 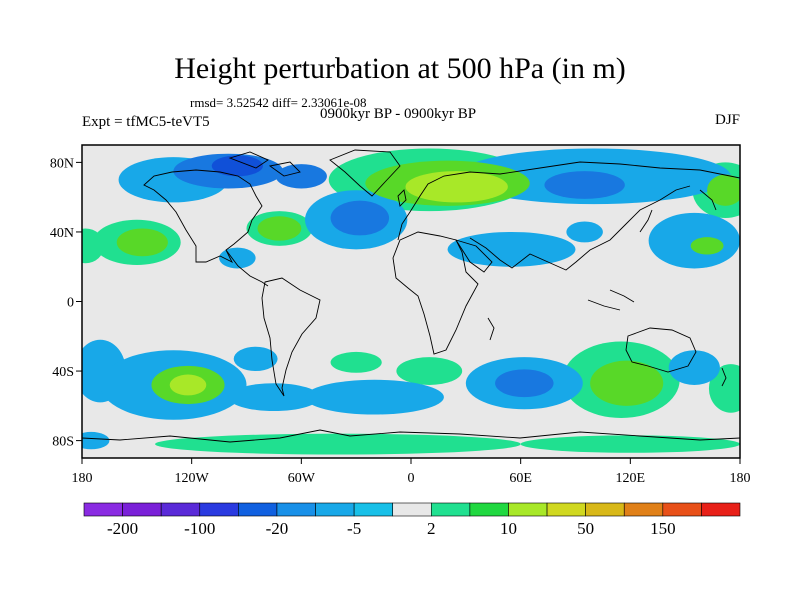 I want to click on stats-label: rmsd= 3.52542 diff= 2.33061e-08, so click(x=278, y=102).